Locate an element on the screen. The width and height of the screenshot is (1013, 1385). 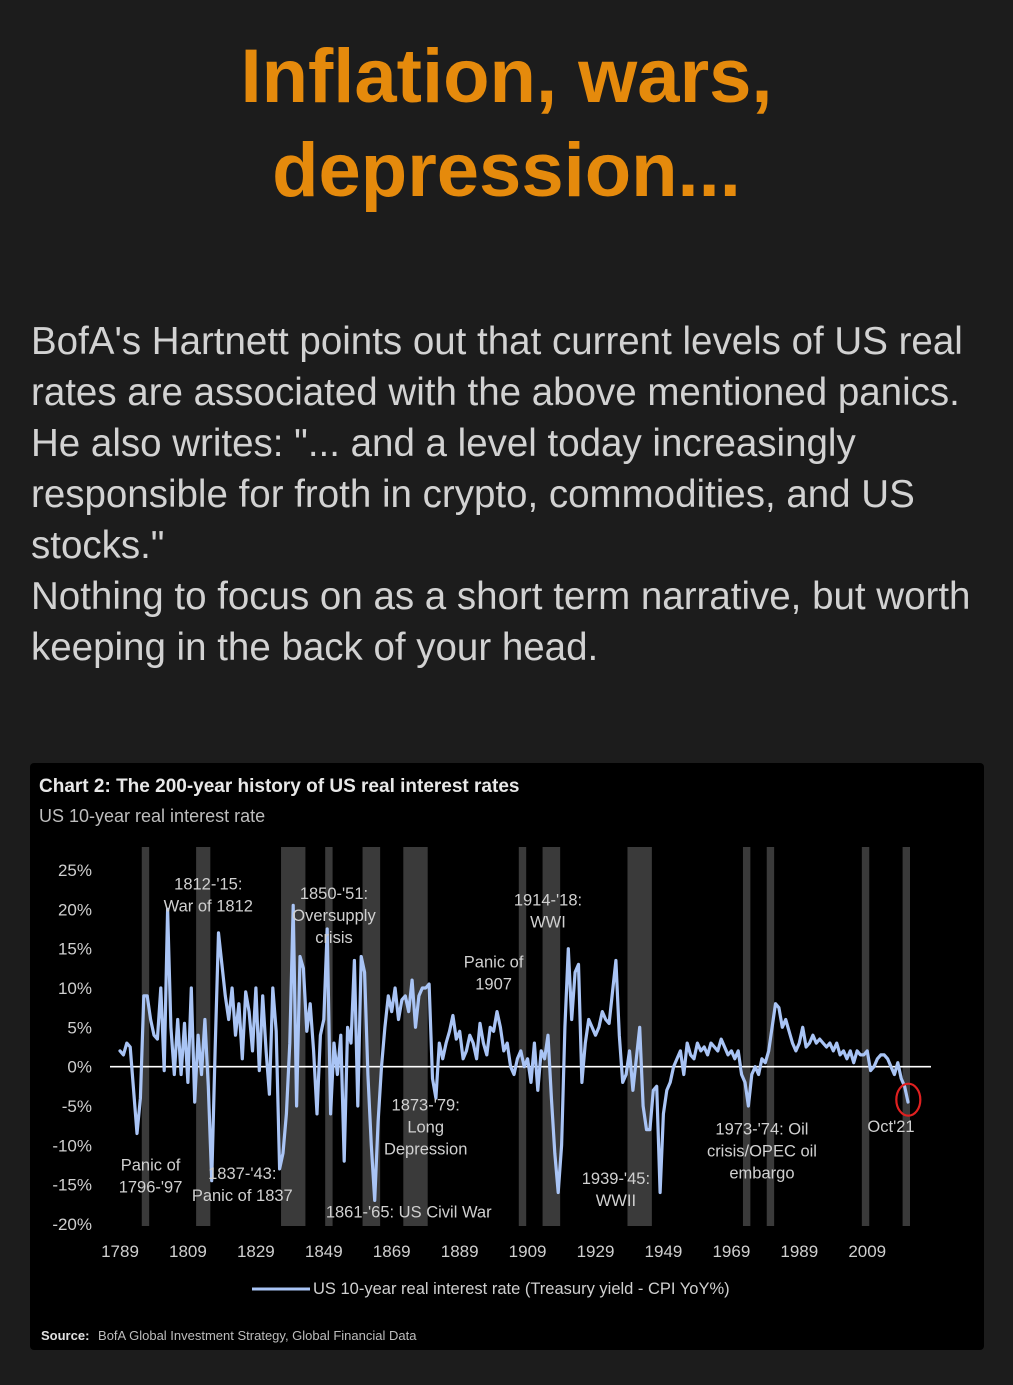
y-axis: 25% 20% 15% 10% 5% 0% -5% -10% -15% -20% is located at coordinates (72, 1047).